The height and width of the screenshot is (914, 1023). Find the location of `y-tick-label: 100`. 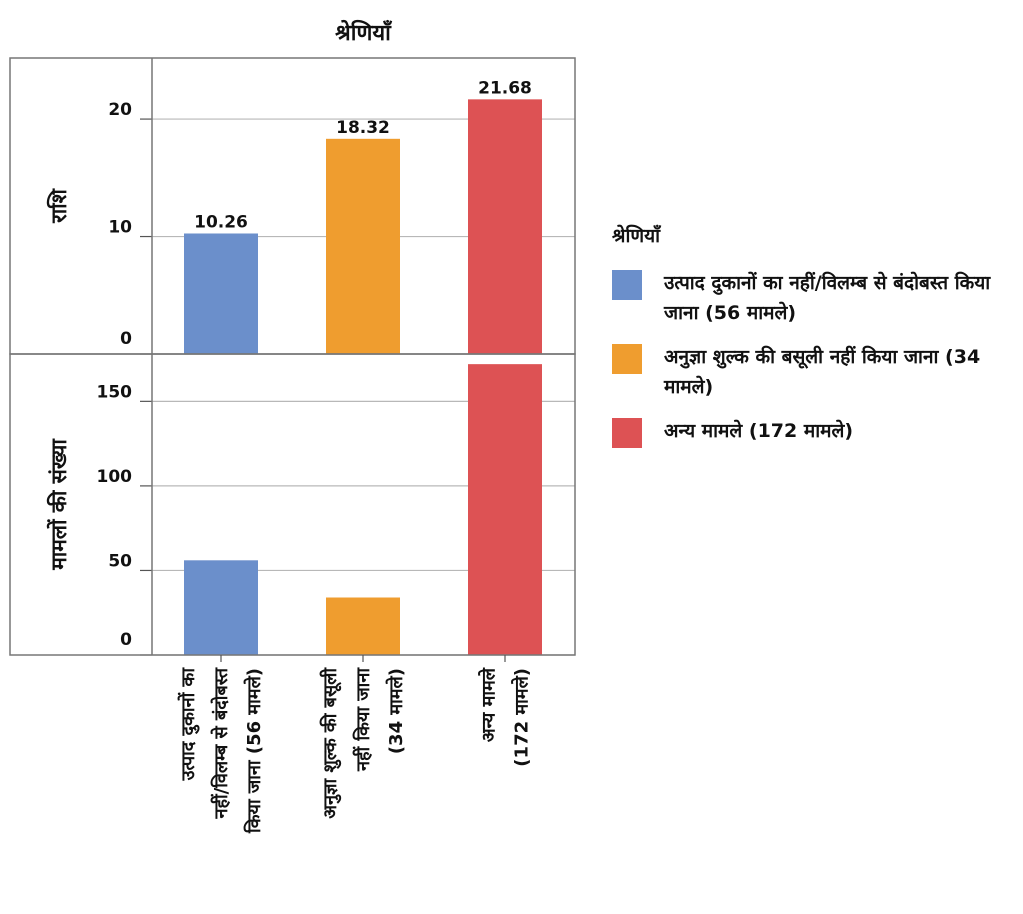

y-tick-label: 100 is located at coordinates (115, 477).